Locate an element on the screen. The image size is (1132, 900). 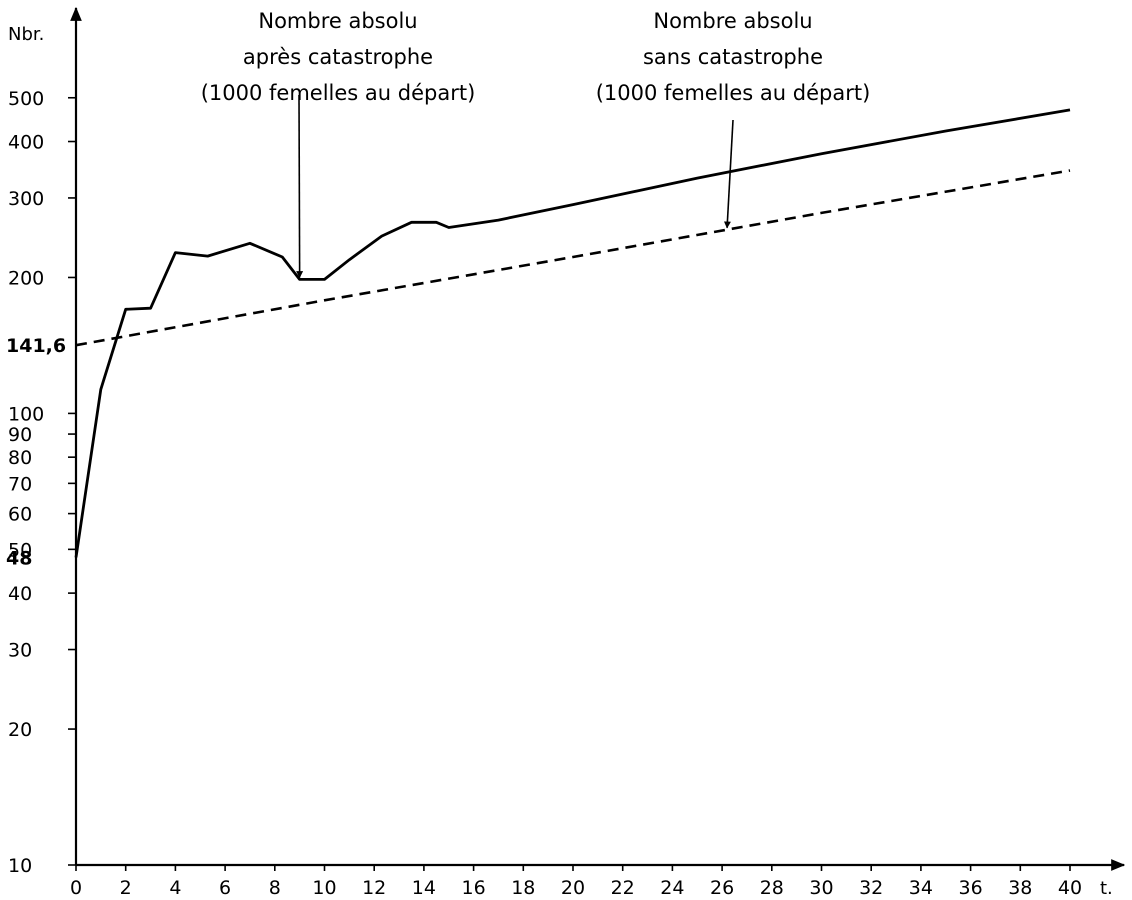
x-tick-label: 28 is located at coordinates (772, 888).